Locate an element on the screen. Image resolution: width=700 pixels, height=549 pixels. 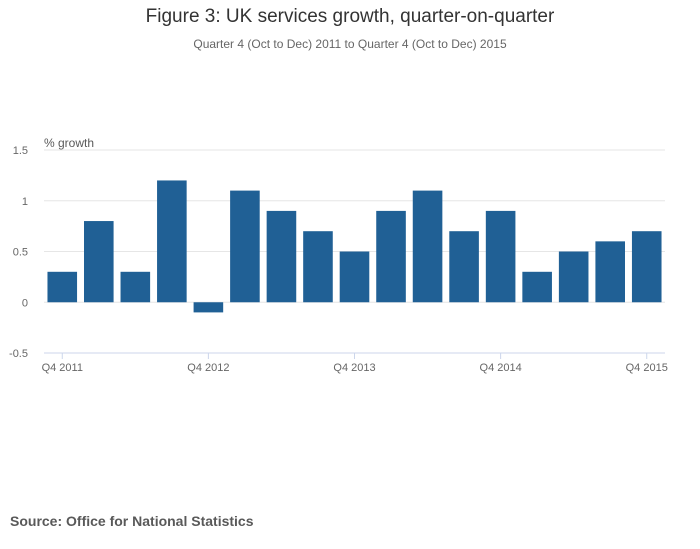
y-tick-label: 1 is located at coordinates (25, 202).